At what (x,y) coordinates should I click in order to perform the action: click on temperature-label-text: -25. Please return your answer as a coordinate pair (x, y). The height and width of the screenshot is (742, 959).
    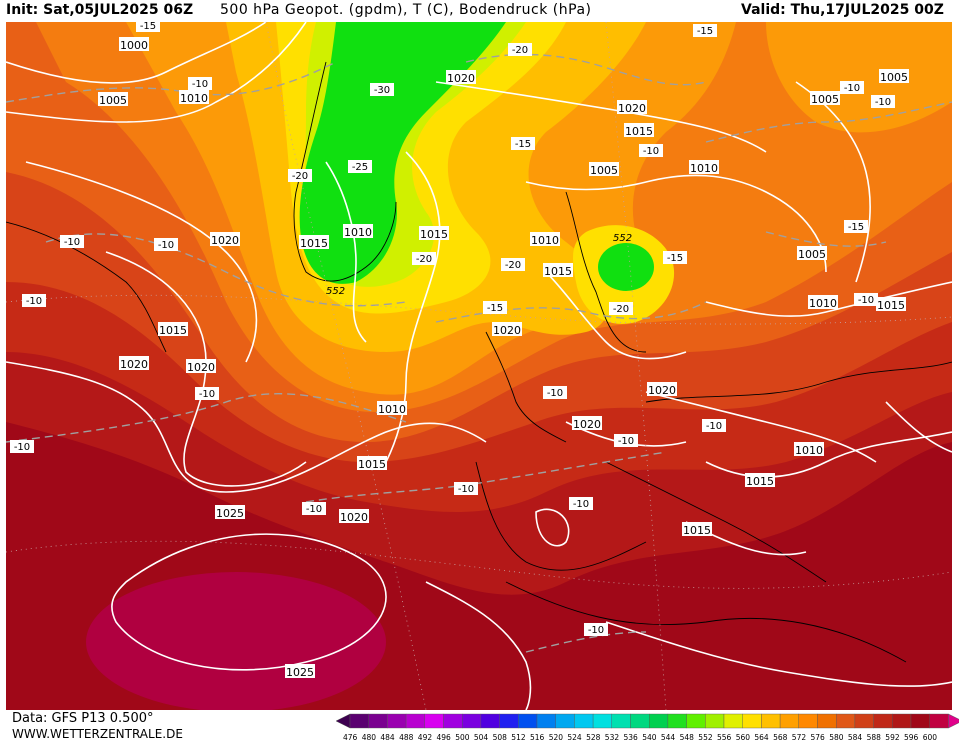
    Looking at the image, I should click on (360, 167).